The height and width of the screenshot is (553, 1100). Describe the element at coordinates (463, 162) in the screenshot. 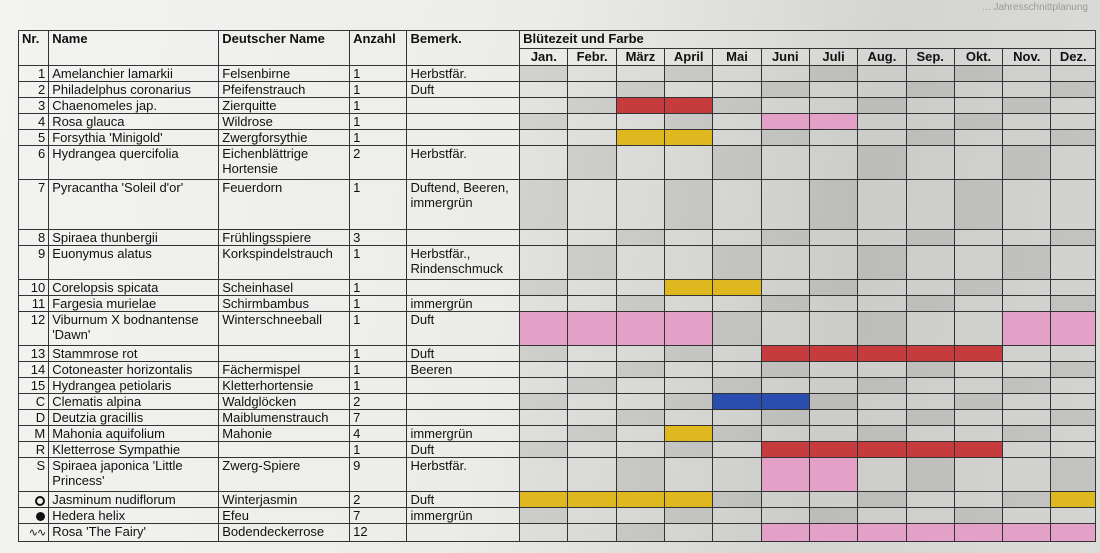

I see `remark: Herbstfär.` at that location.